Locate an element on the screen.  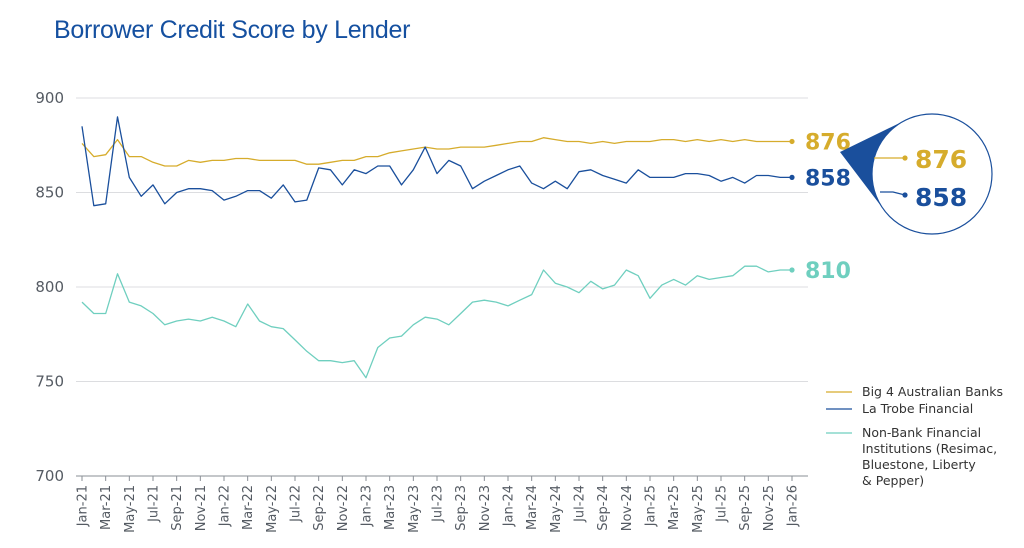
x-tick-label: Jul-21 is located at coordinates (154, 504).